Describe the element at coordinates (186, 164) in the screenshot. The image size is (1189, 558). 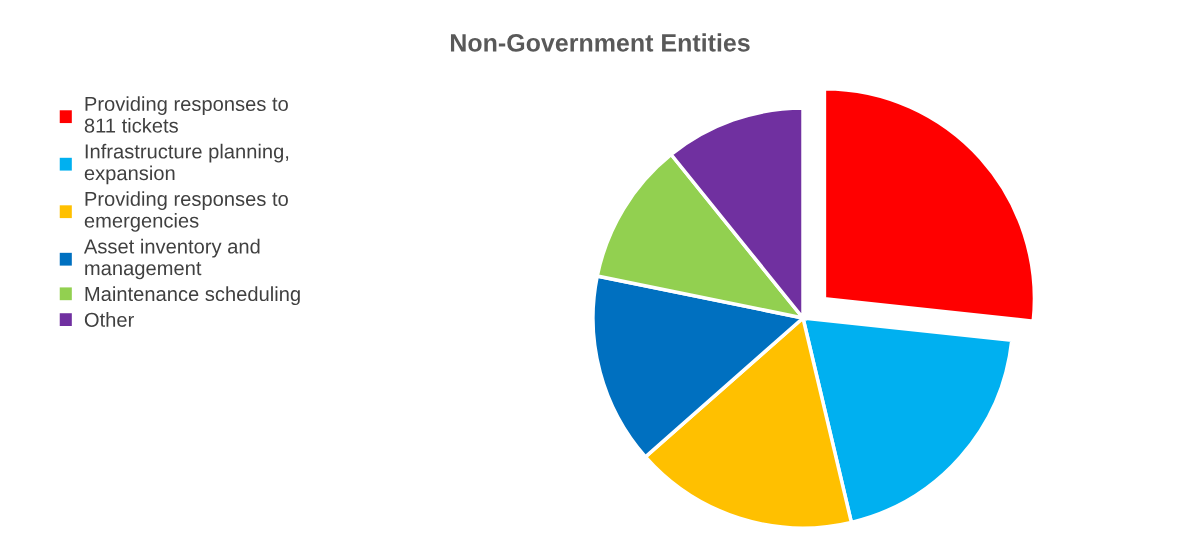
I see `legend-label: Infrastructure planning, expansion` at that location.